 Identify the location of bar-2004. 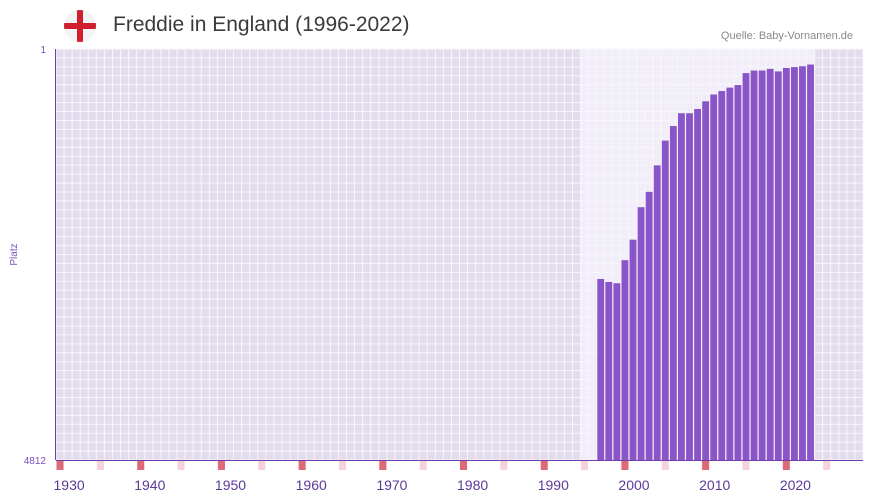
(665, 300).